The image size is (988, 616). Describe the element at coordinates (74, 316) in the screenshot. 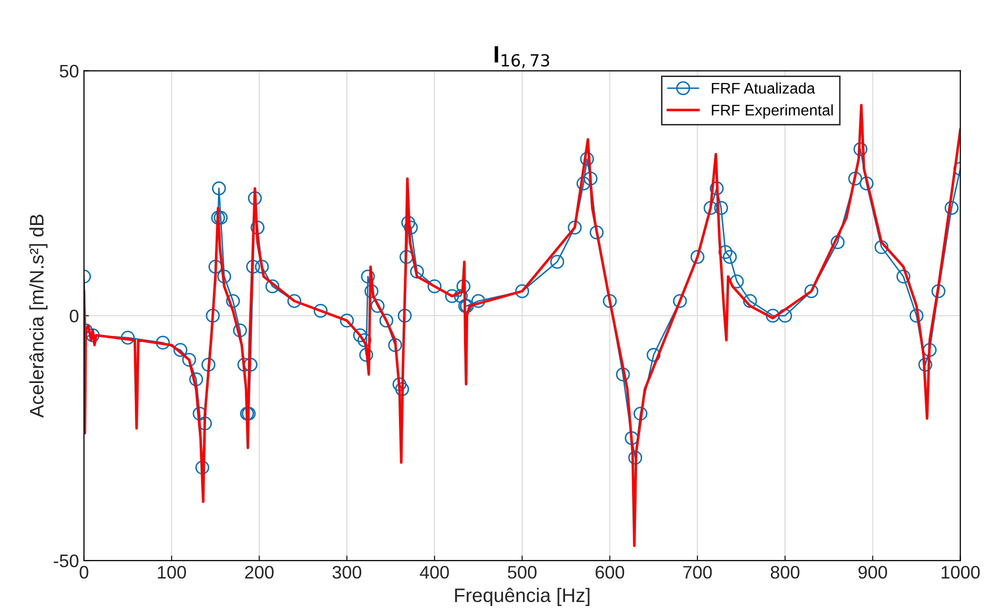

I see `y-tick-label: 0` at that location.